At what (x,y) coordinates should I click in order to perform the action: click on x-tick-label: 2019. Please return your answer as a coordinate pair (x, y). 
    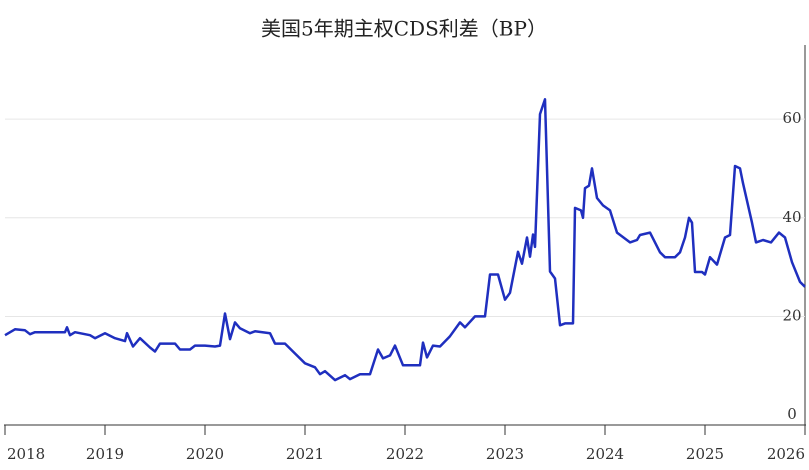
    Looking at the image, I should click on (105, 454).